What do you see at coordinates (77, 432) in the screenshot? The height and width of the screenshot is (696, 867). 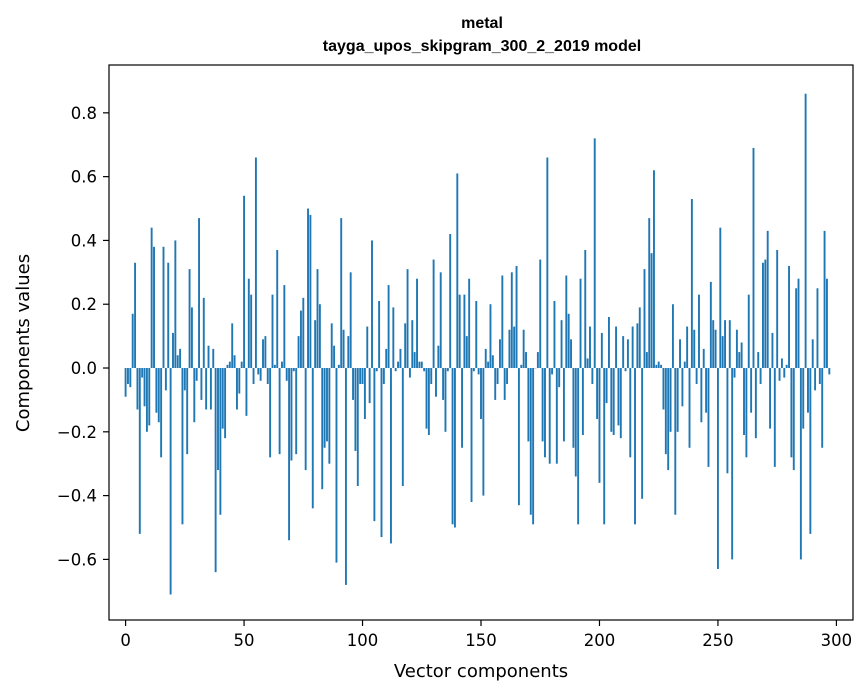 I see `y-tick-label: −0.2` at bounding box center [77, 432].